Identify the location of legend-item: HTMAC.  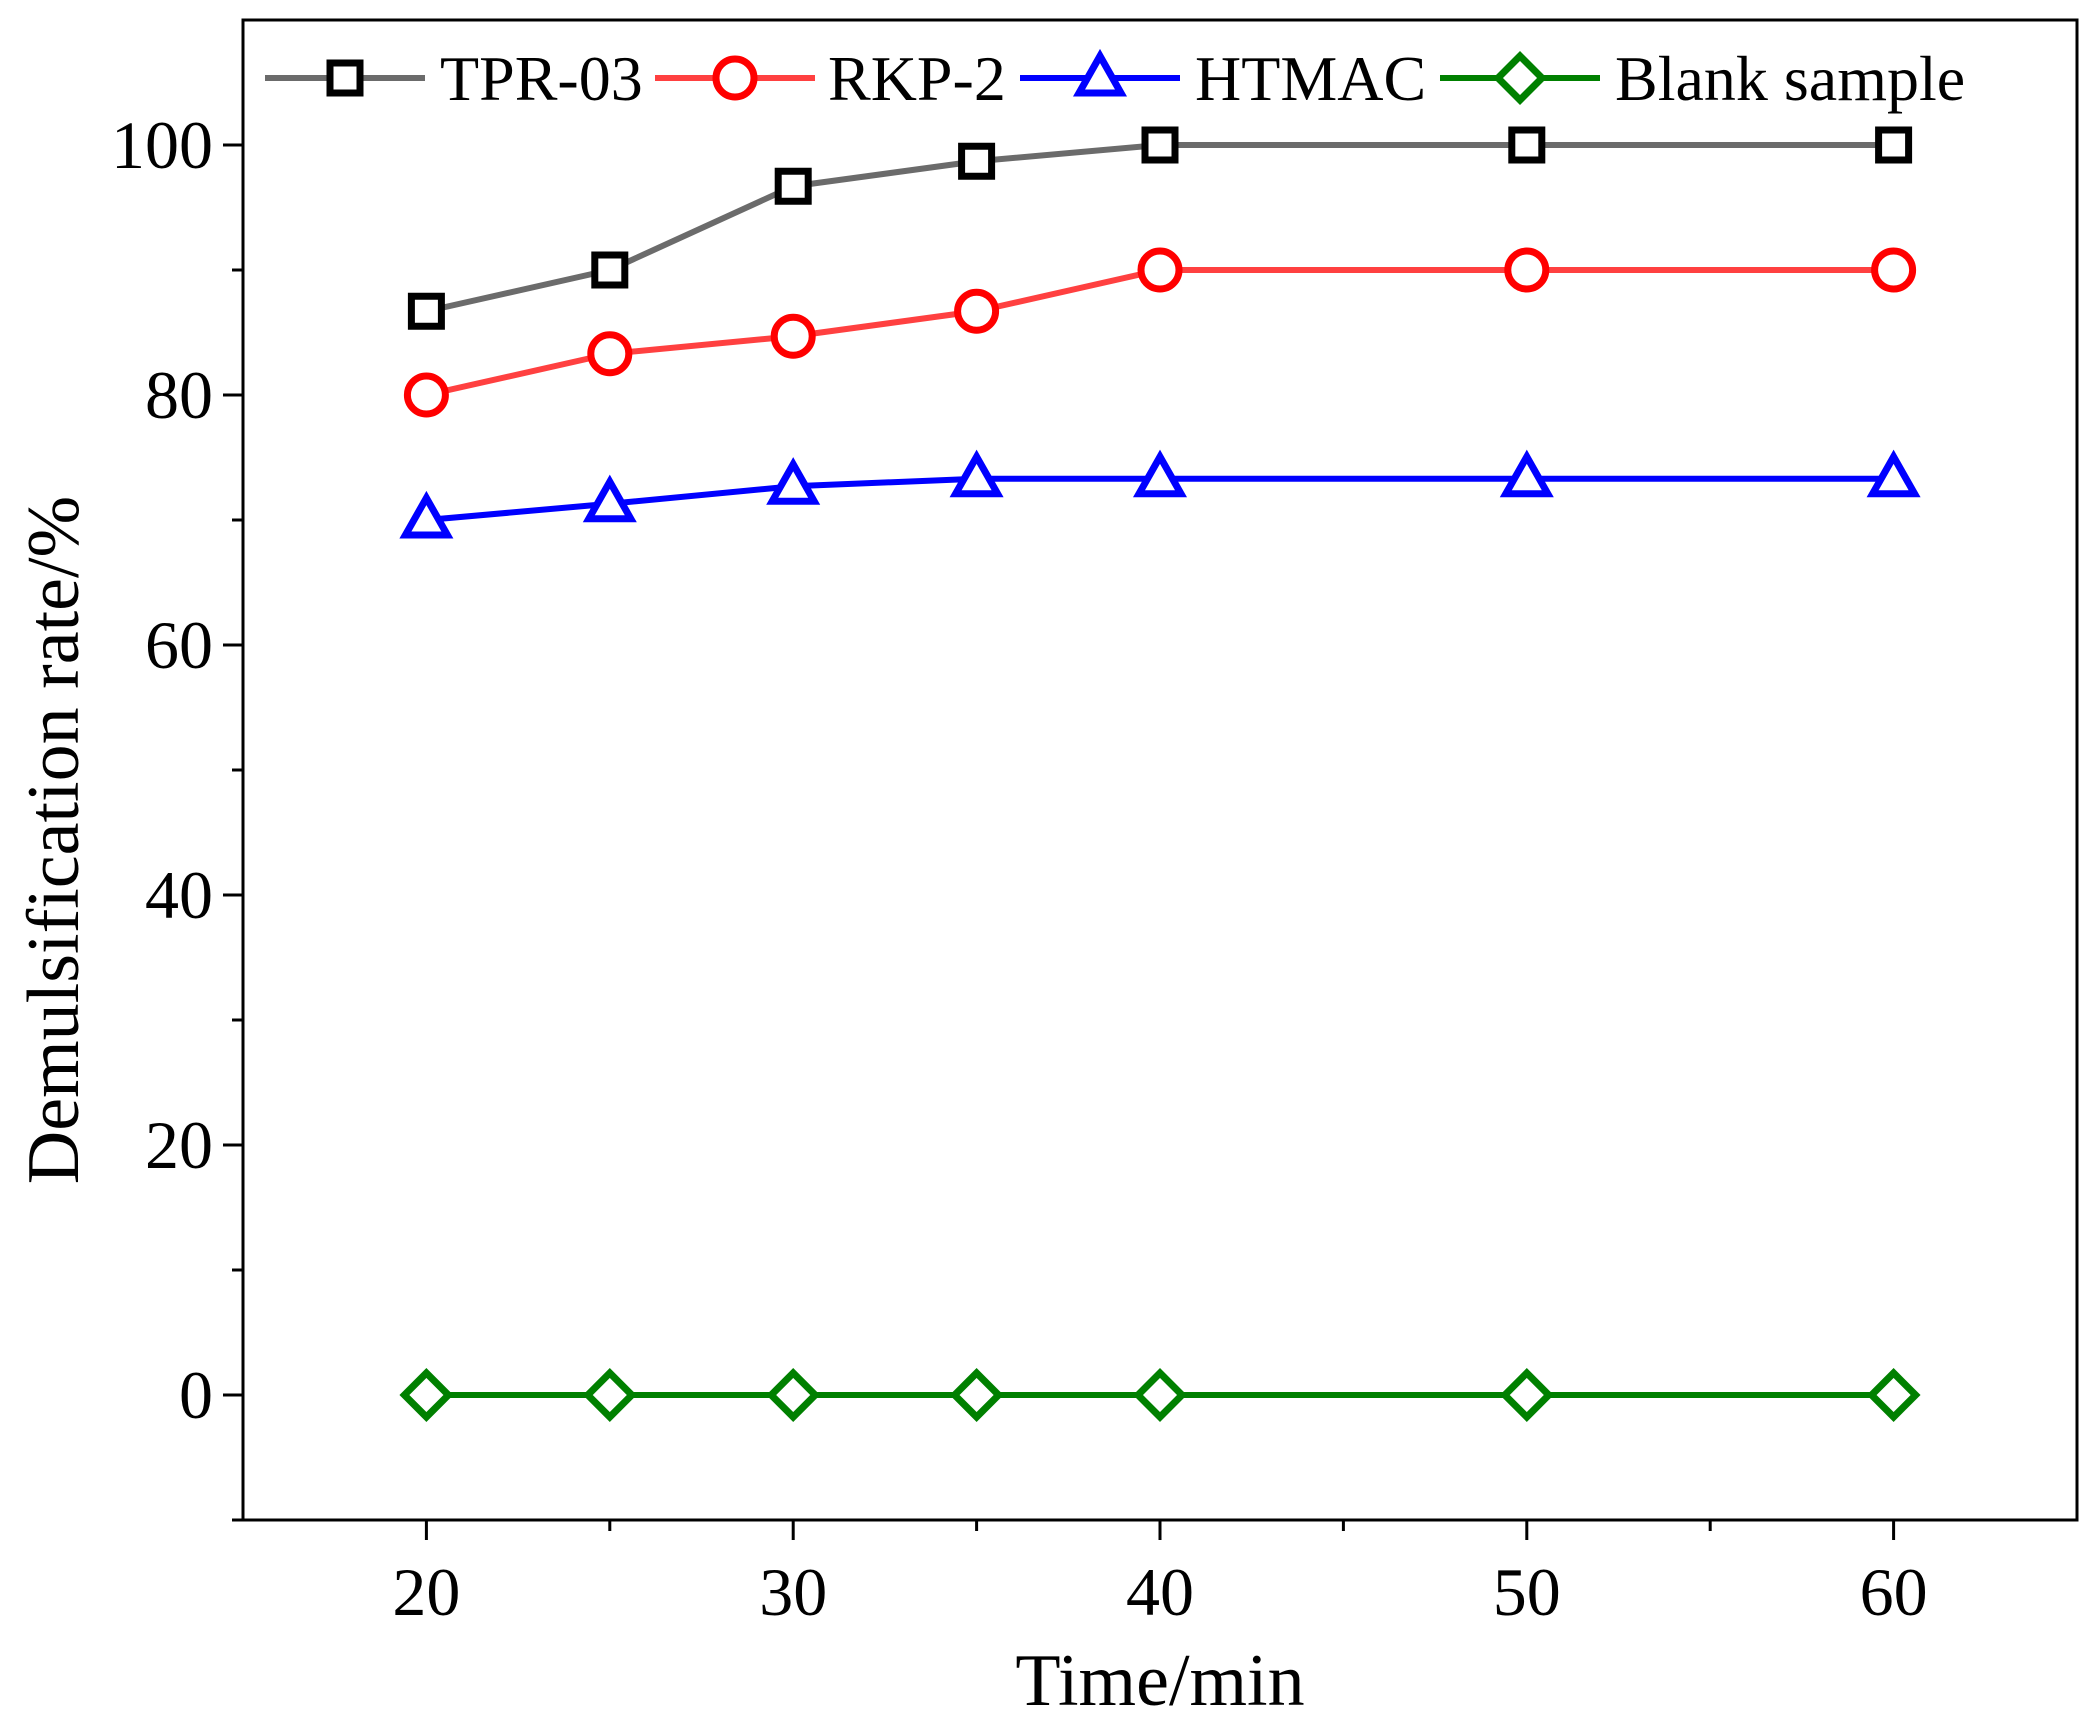
(1223, 78).